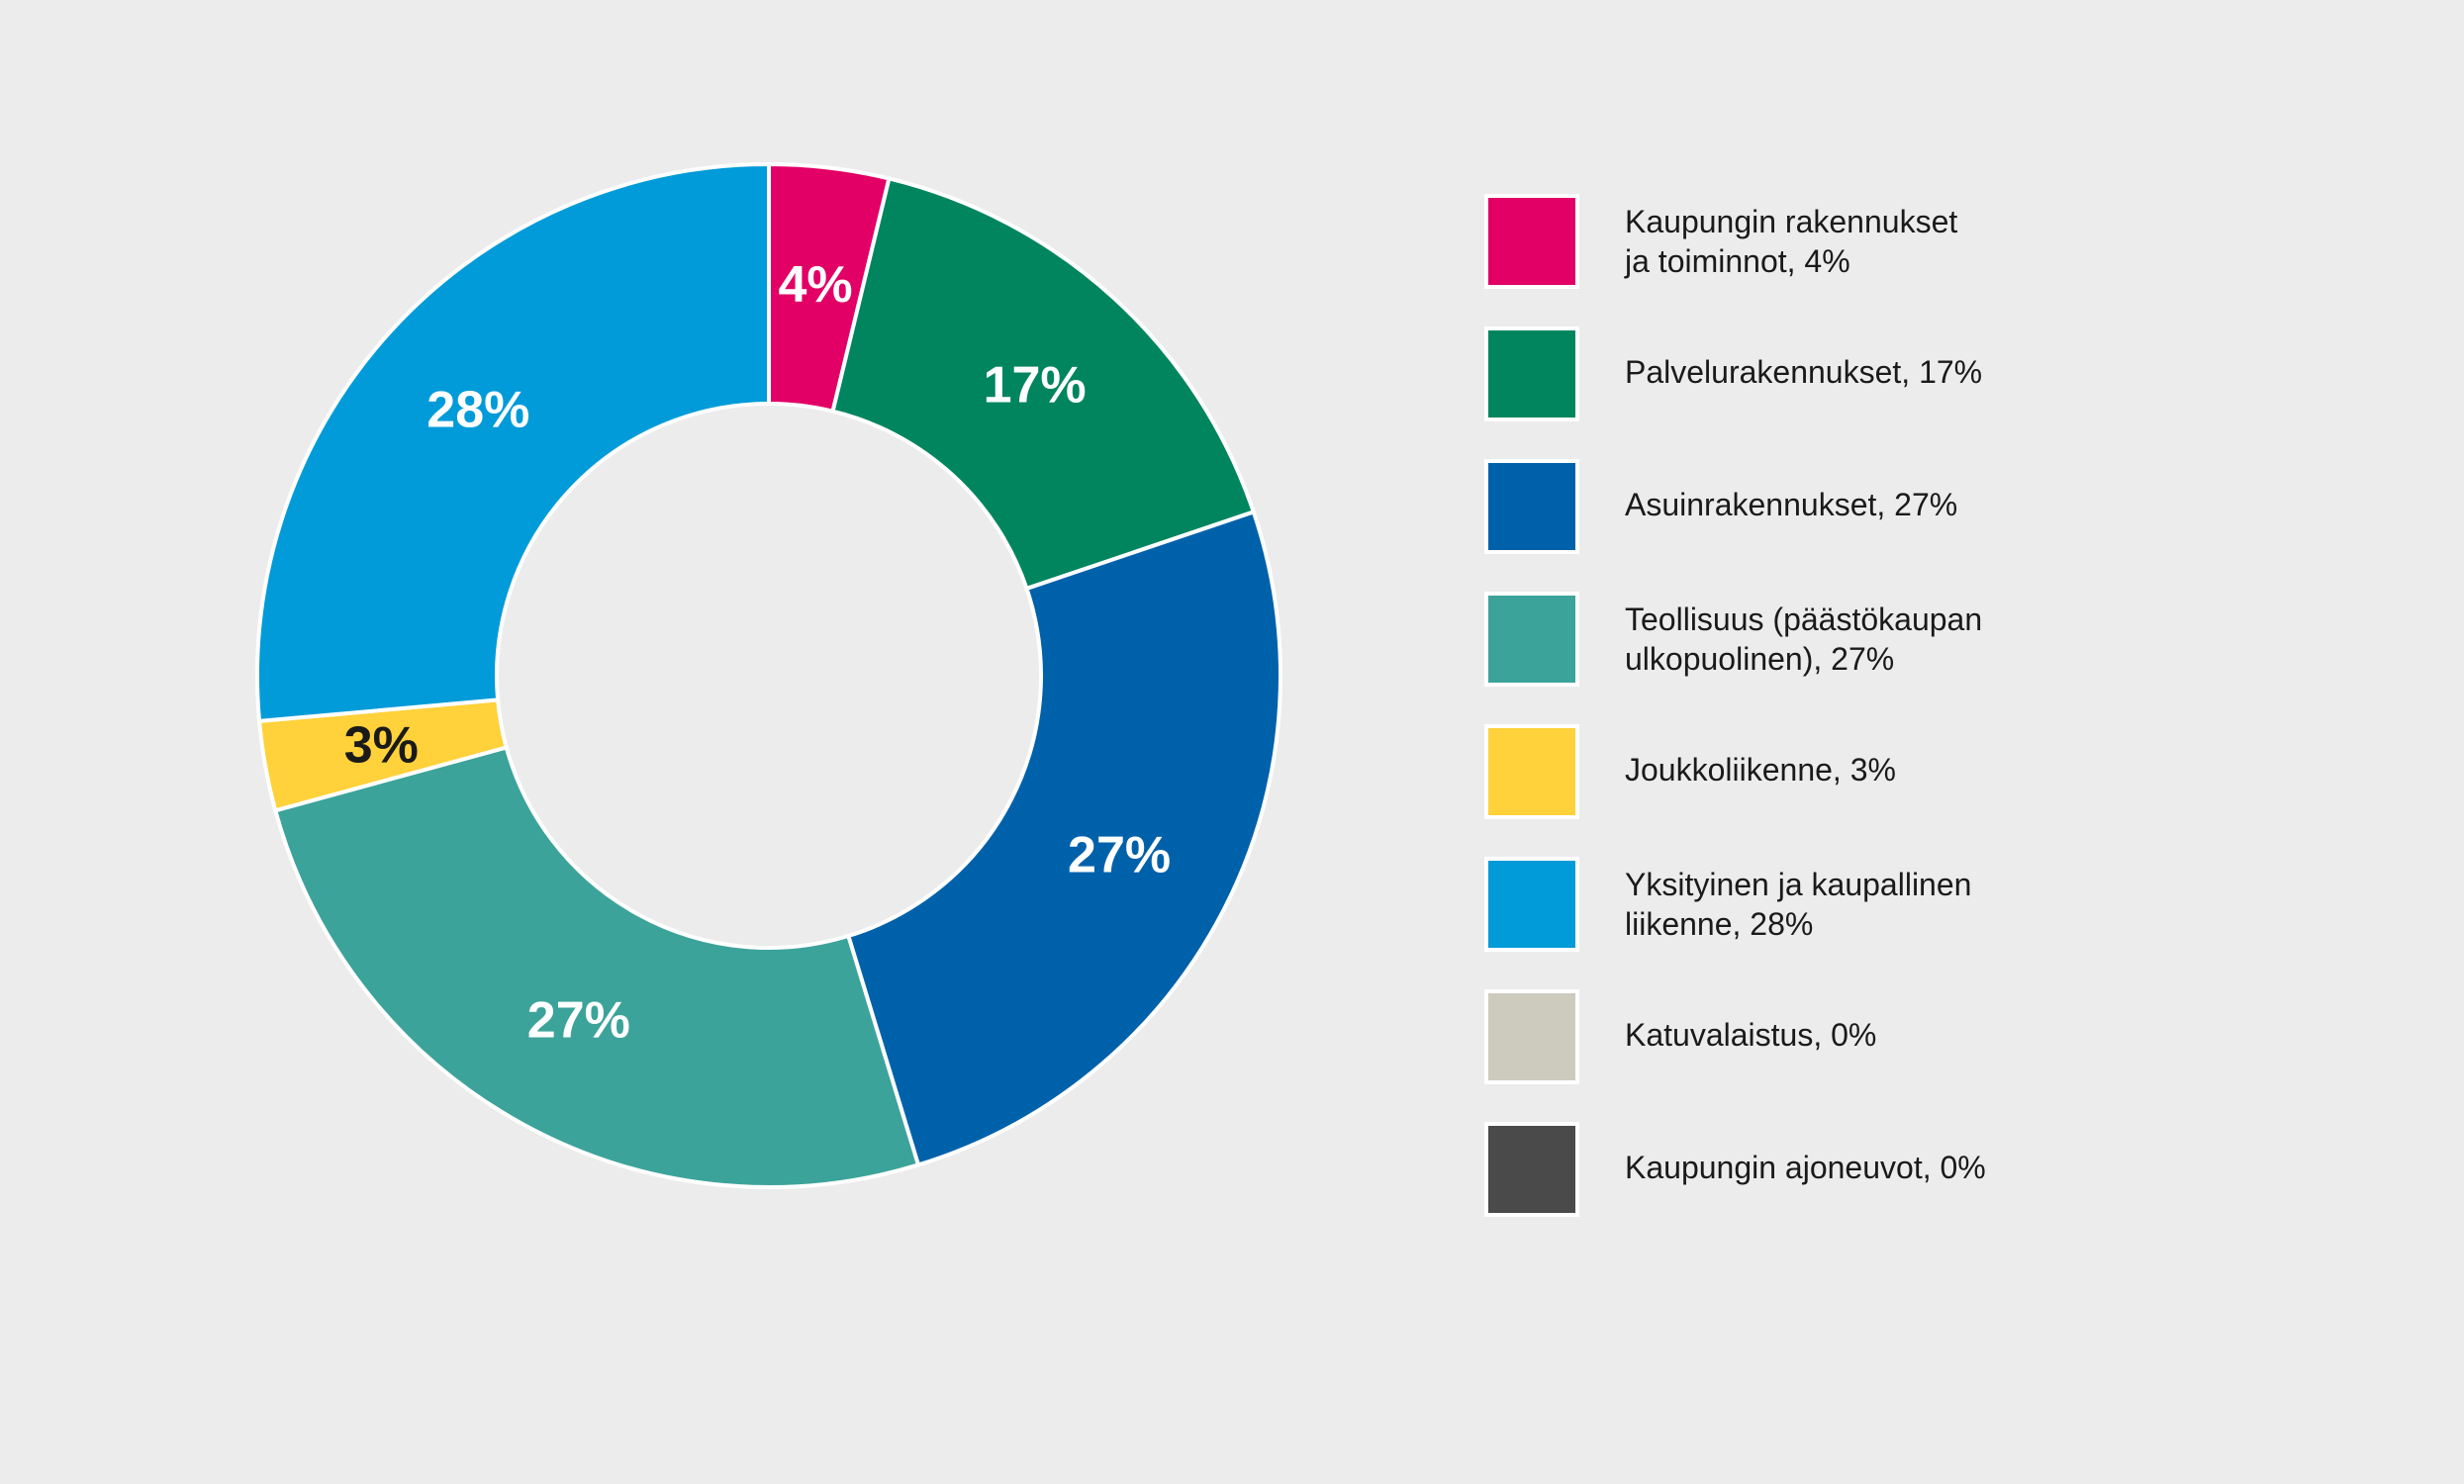 The width and height of the screenshot is (2464, 1484). What do you see at coordinates (1791, 241) in the screenshot?
I see `legend-label: Kaupungin rakennukset ja toiminnot, 4%` at bounding box center [1791, 241].